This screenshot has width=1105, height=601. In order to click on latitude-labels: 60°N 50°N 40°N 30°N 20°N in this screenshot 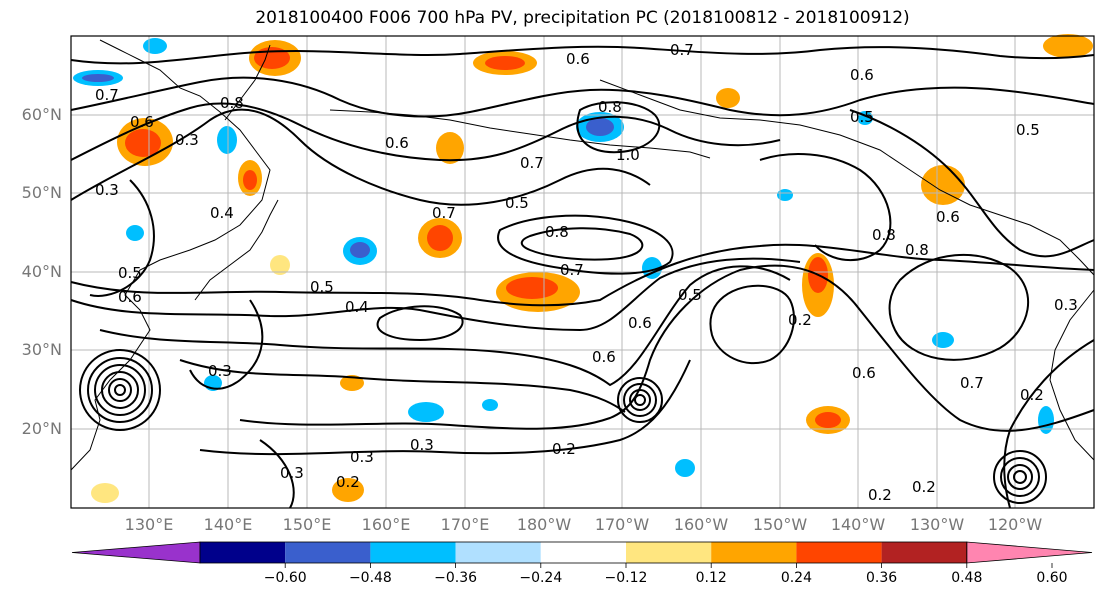, I will do `click(42, 271)`.